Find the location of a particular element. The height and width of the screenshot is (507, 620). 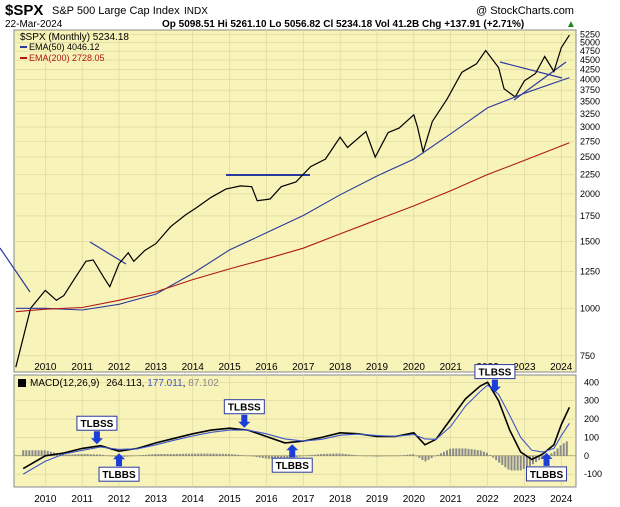

macd-label-name: MACD(12,26,9) is located at coordinates (64, 383).